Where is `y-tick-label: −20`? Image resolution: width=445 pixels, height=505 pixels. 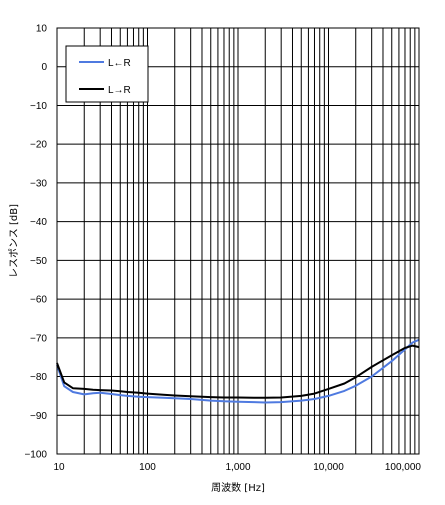 y-tick-label: −20 is located at coordinates (38, 145).